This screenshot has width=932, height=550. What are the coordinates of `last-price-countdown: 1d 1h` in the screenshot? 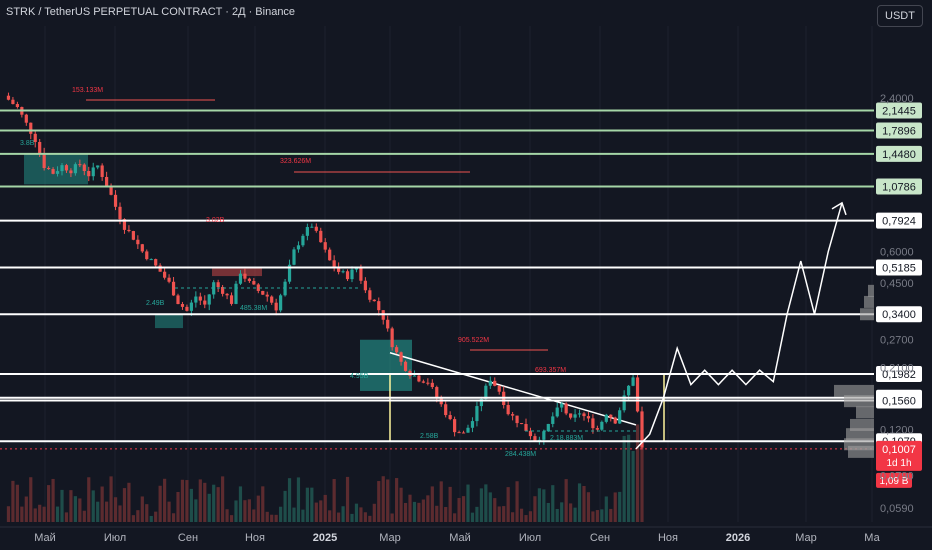 It's located at (898, 463).